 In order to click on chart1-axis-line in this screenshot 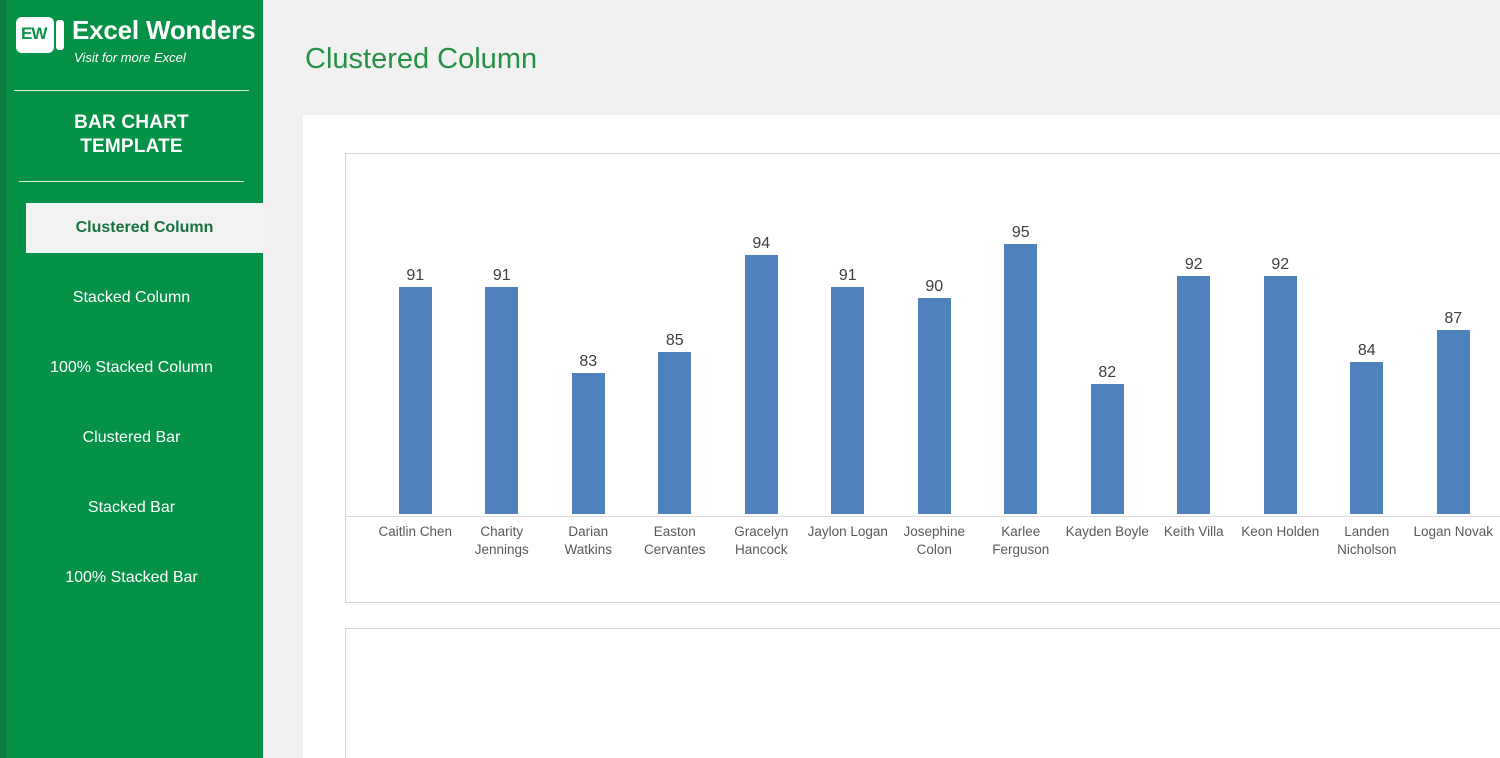, I will do `click(923, 516)`.